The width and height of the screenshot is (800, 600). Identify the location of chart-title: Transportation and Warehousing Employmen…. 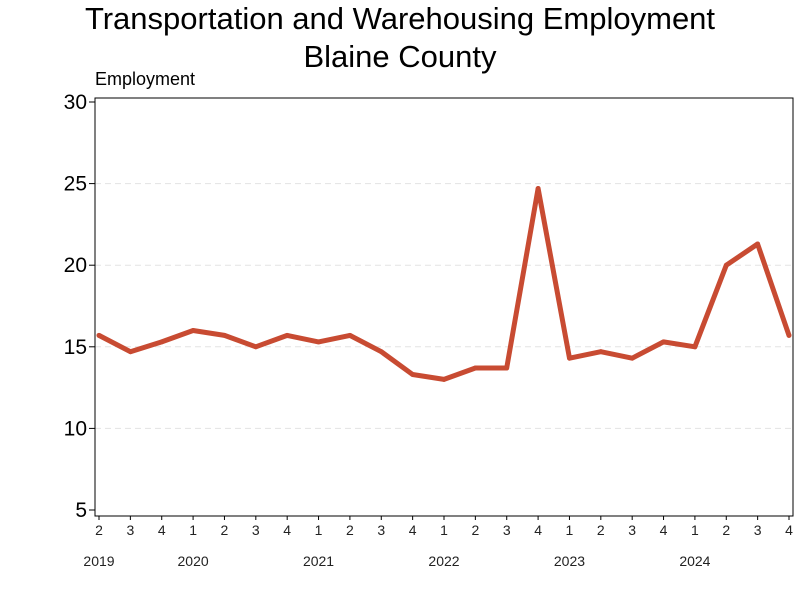
(400, 18).